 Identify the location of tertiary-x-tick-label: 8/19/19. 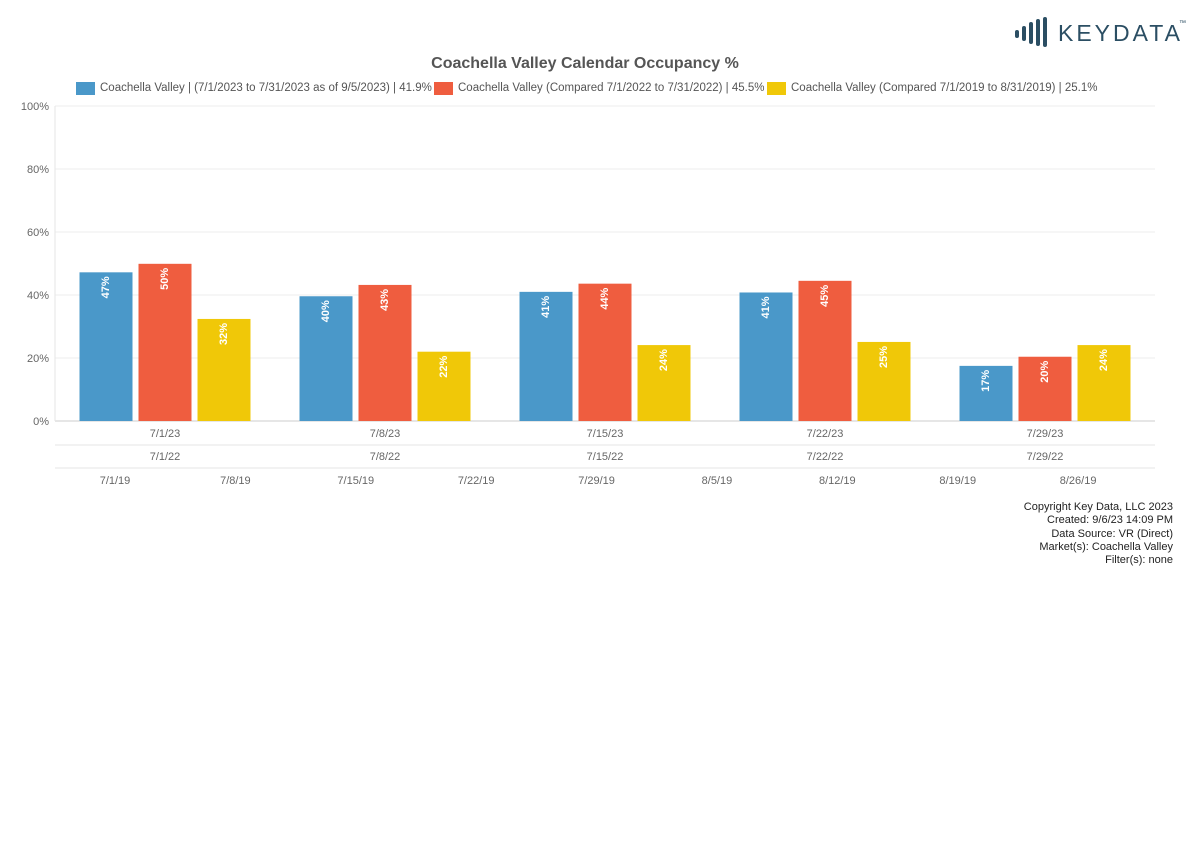
(957, 481).